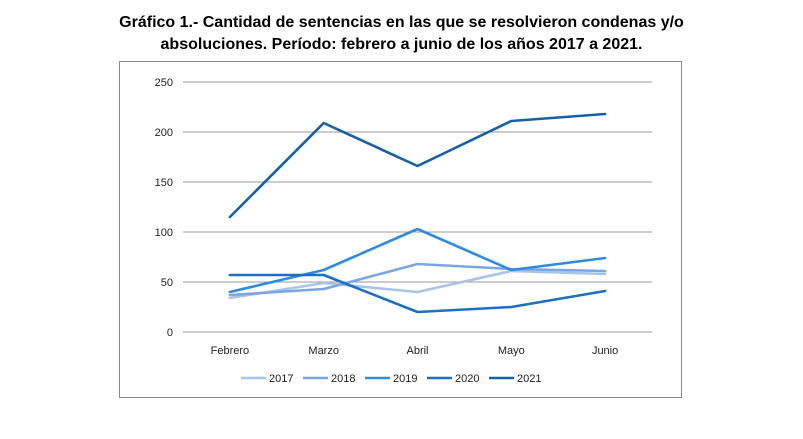  What do you see at coordinates (529, 379) in the screenshot?
I see `legend-label-2021: 2021` at bounding box center [529, 379].